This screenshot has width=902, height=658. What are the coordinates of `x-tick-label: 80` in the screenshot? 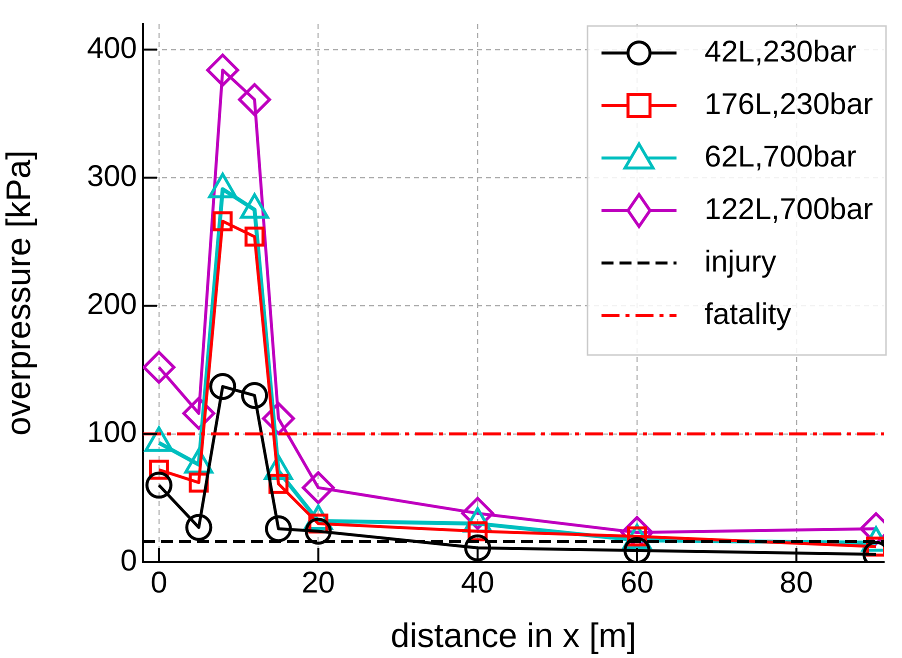 It's located at (797, 583).